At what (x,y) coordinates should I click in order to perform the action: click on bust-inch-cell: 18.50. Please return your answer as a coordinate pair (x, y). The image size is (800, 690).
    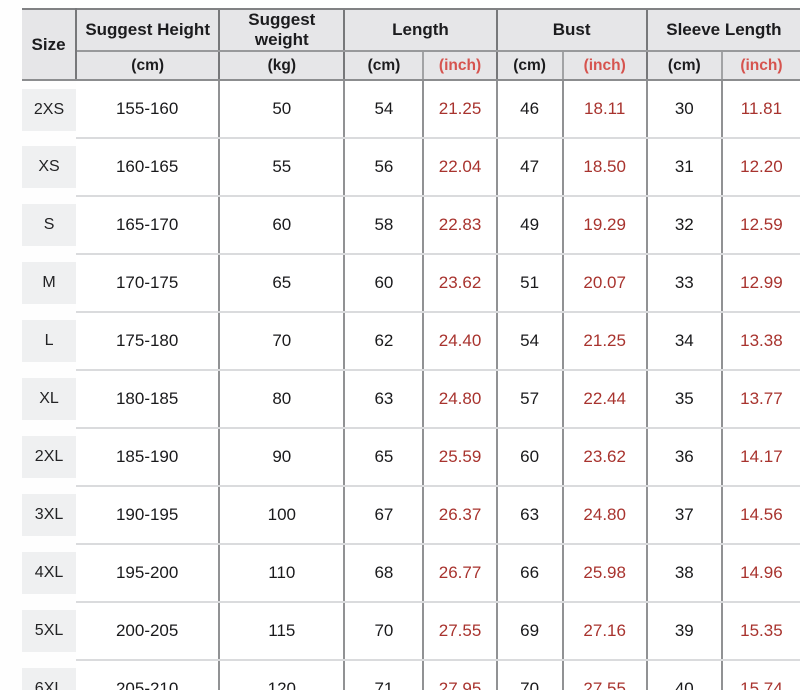
    Looking at the image, I should click on (604, 167).